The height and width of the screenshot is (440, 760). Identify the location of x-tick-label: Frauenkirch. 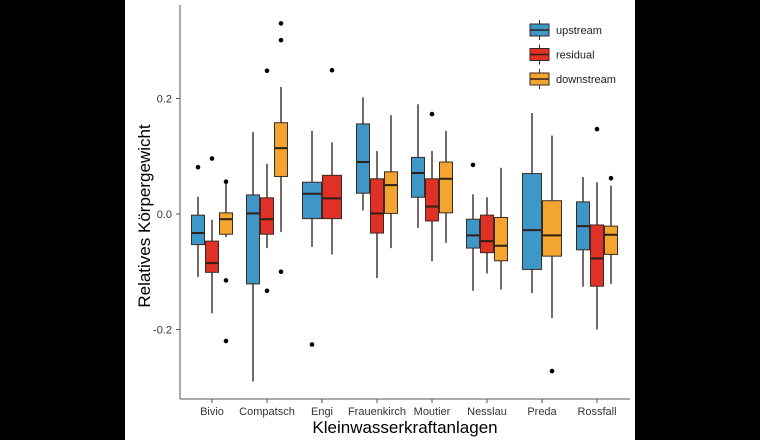
(377, 412).